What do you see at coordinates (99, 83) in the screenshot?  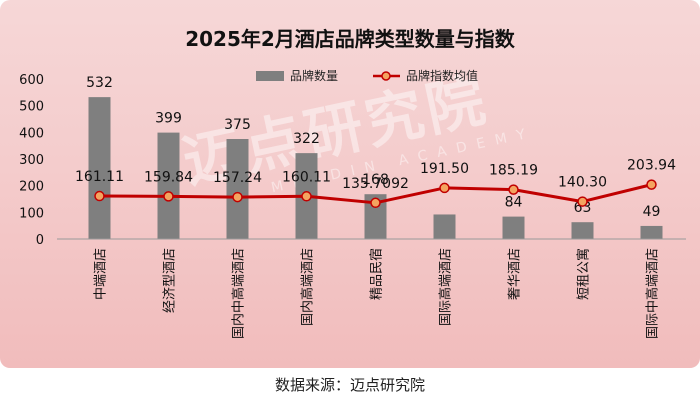 I see `bar-value-label: 532` at bounding box center [99, 83].